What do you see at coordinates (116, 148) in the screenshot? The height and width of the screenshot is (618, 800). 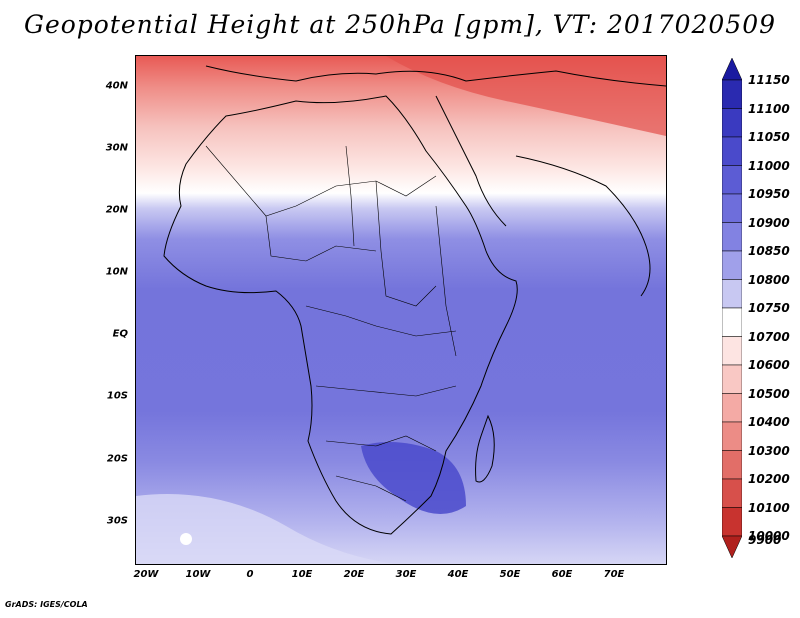 I see `lat-label: 30N` at bounding box center [116, 148].